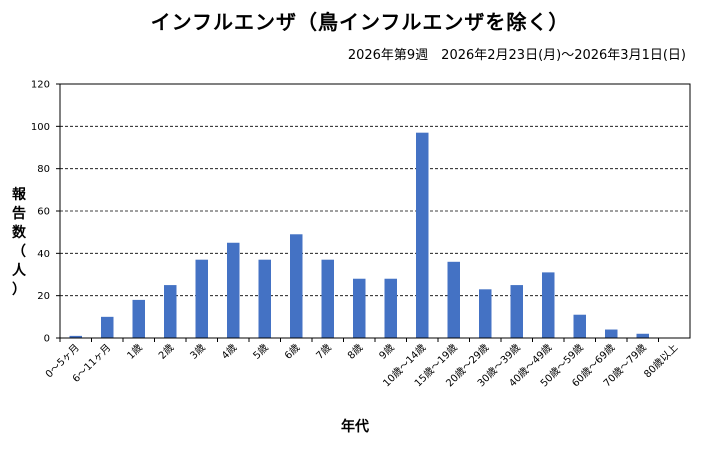 The image size is (720, 474). What do you see at coordinates (43, 254) in the screenshot?
I see `y-tick-label: 40` at bounding box center [43, 254].